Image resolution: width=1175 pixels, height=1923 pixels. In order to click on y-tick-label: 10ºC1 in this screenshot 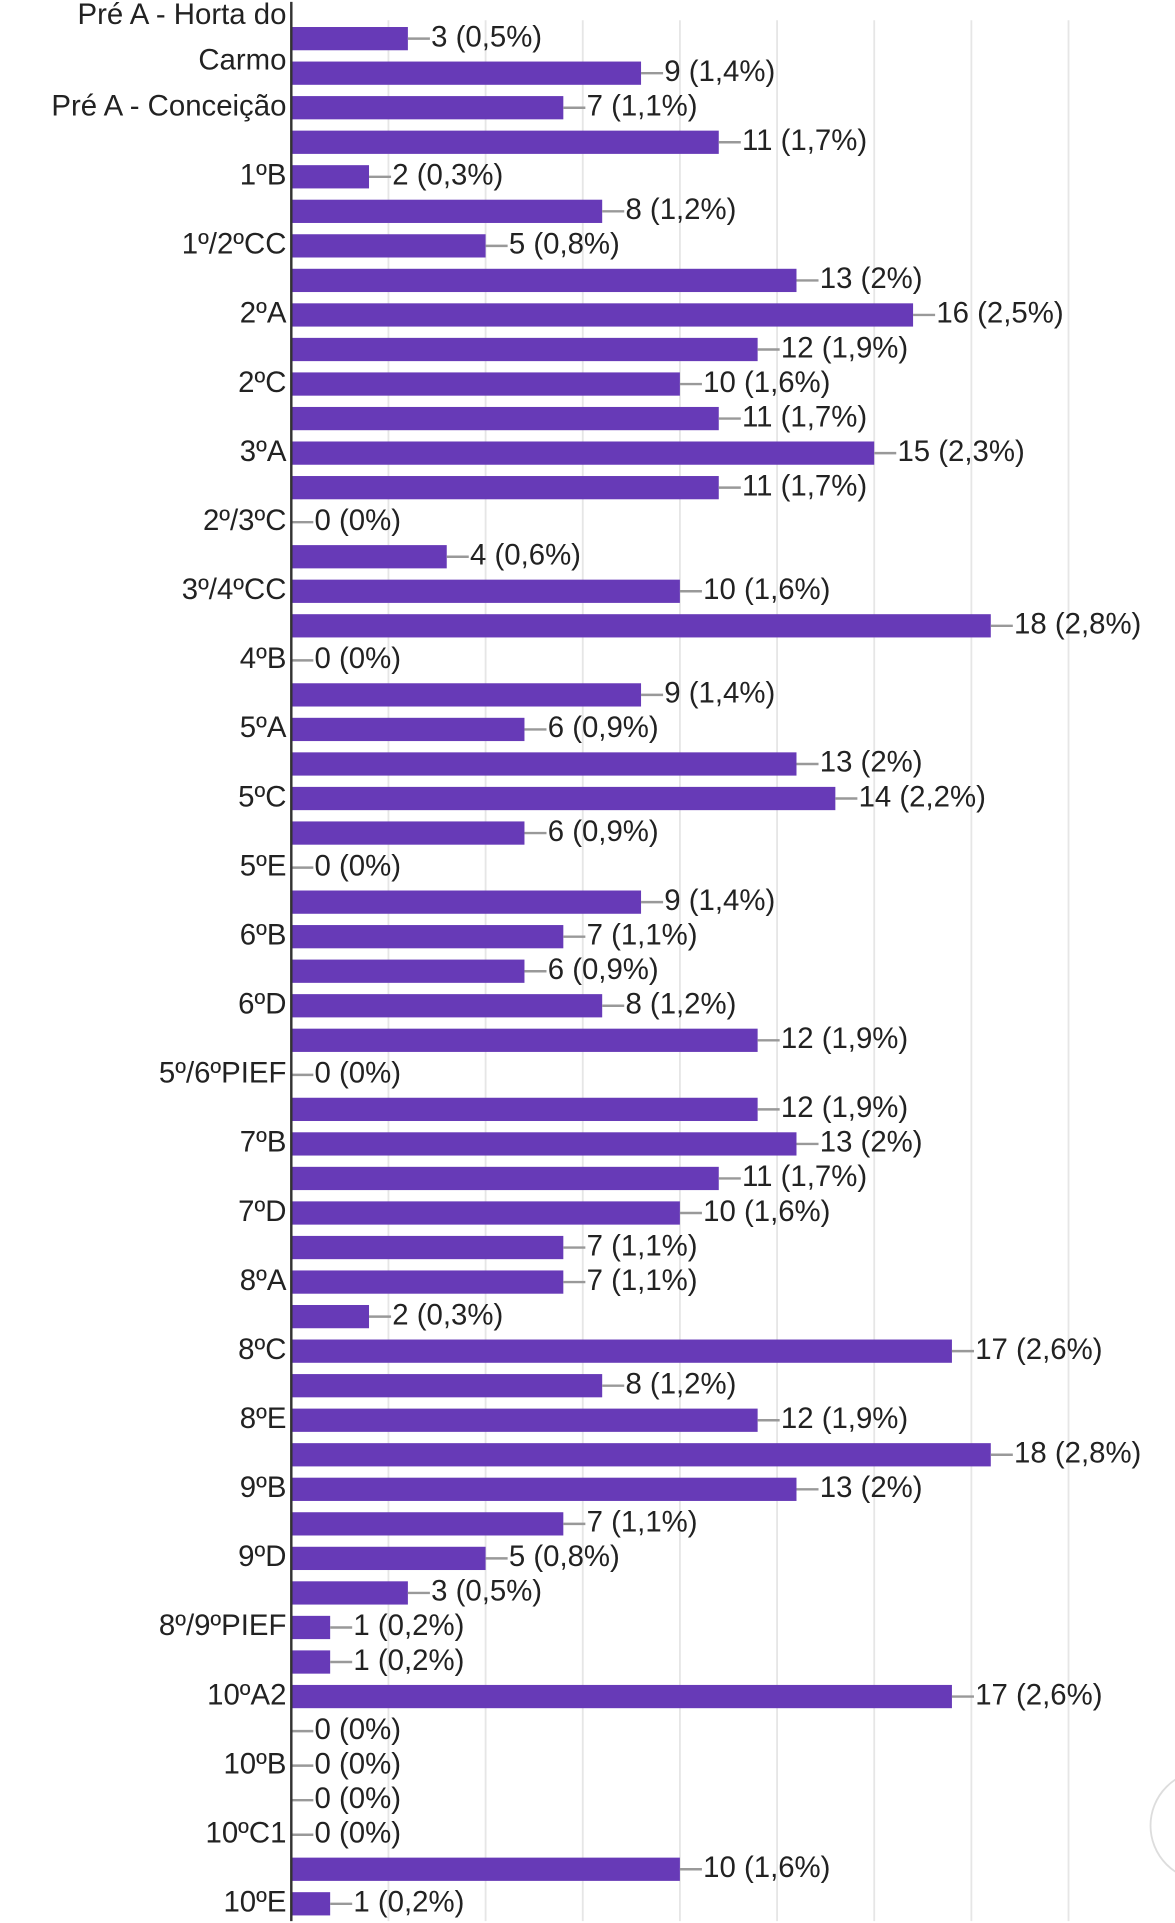, I will do `click(245, 1832)`.